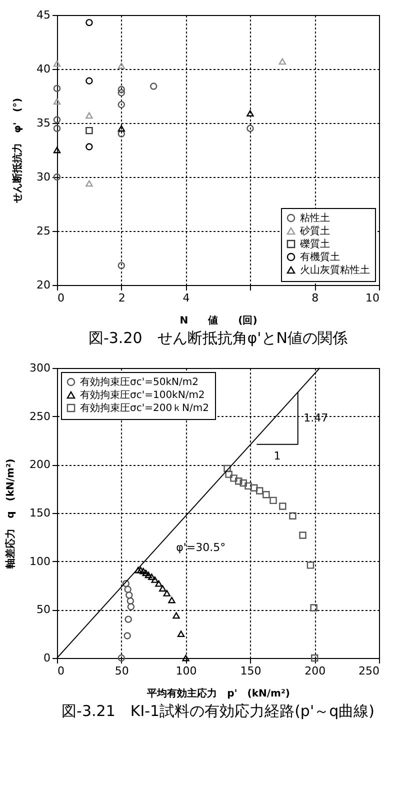 The width and height of the screenshot is (400, 799). What do you see at coordinates (335, 270) in the screenshot?
I see `legend-label: 火山灰質粘性土` at bounding box center [335, 270].